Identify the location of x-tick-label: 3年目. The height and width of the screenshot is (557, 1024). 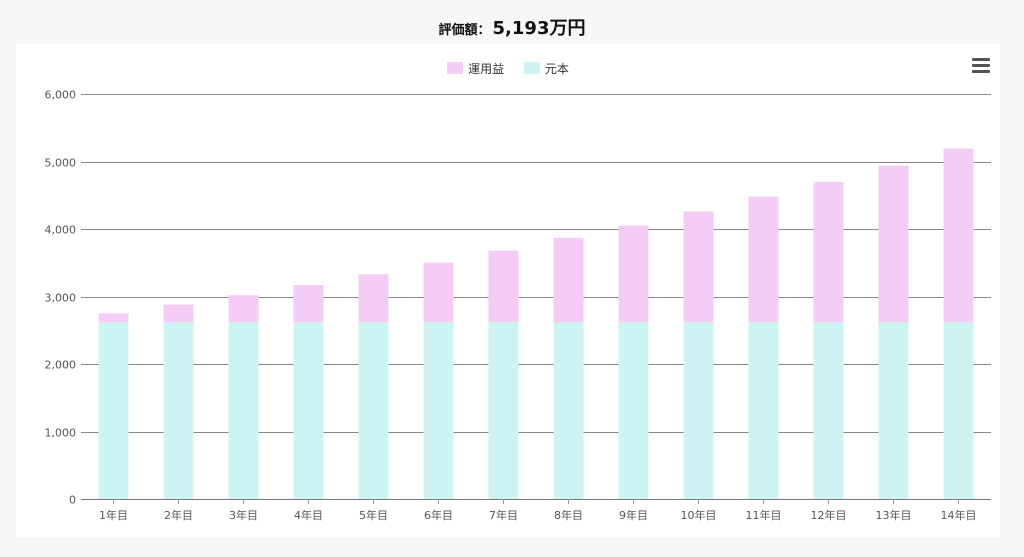
(243, 515).